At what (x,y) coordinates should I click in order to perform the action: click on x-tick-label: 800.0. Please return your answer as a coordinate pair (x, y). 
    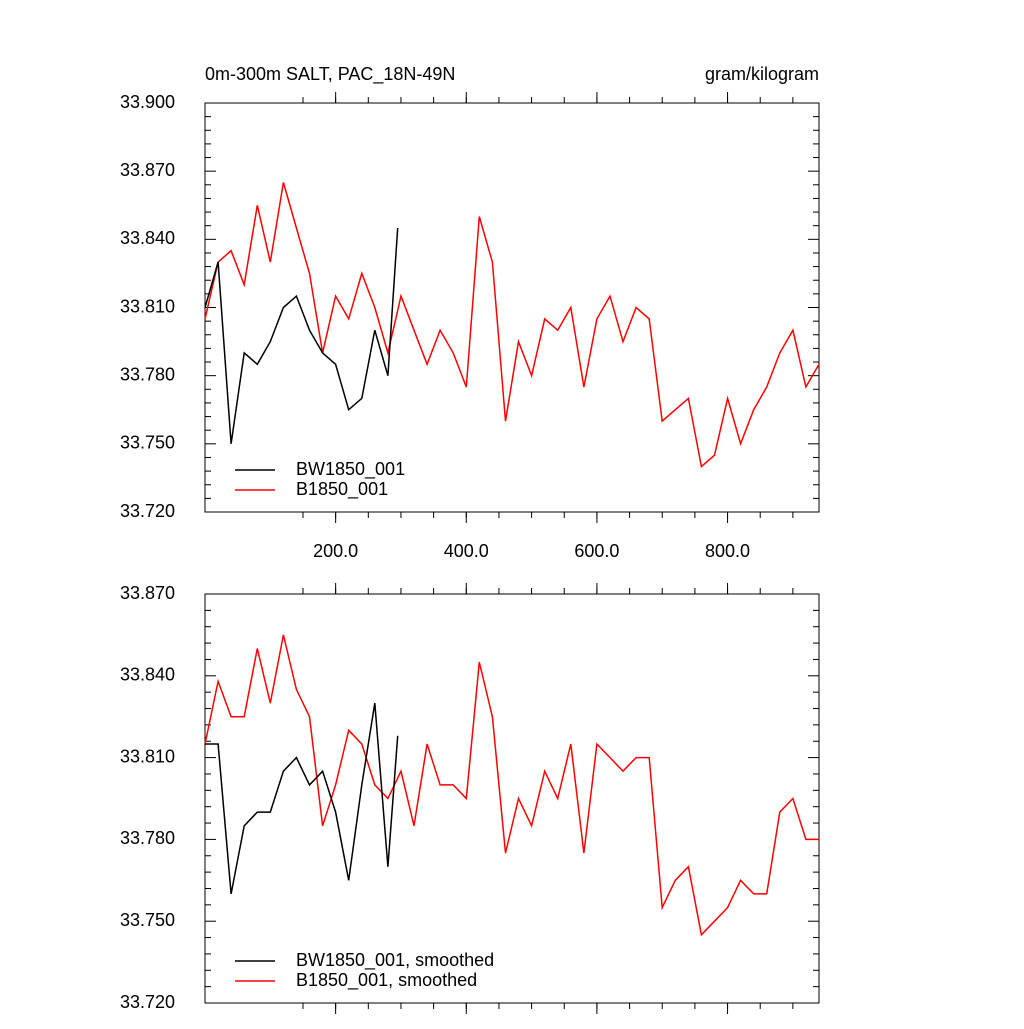
    Looking at the image, I should click on (727, 551).